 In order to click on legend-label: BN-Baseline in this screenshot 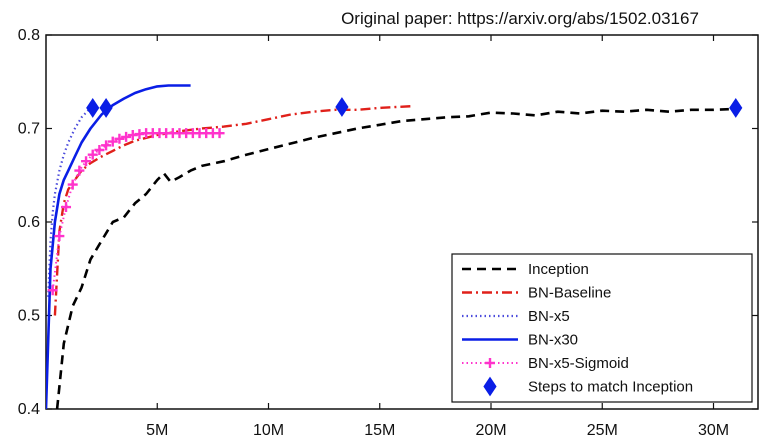, I will do `click(569, 293)`.